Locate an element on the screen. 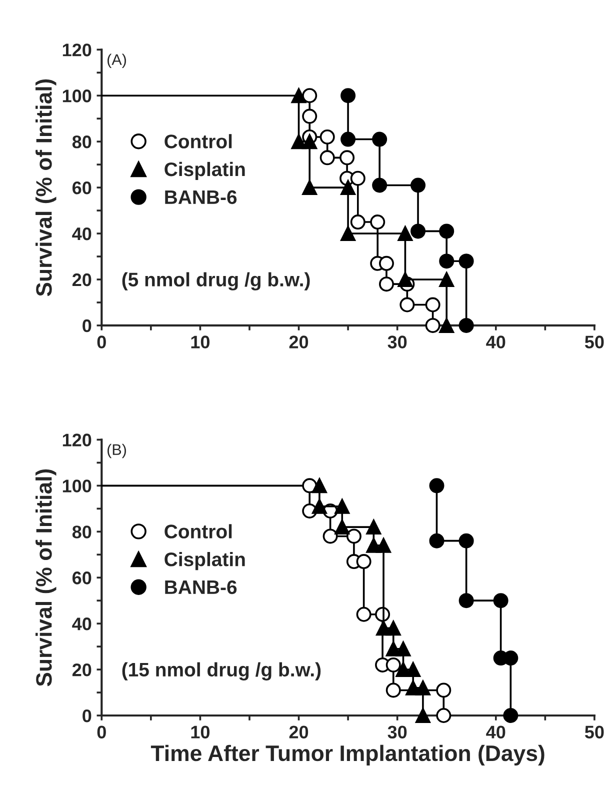 Image resolution: width=616 pixels, height=788 pixels. x-axis-title: Time After Tumor Implantation (Days) is located at coordinates (347, 755).